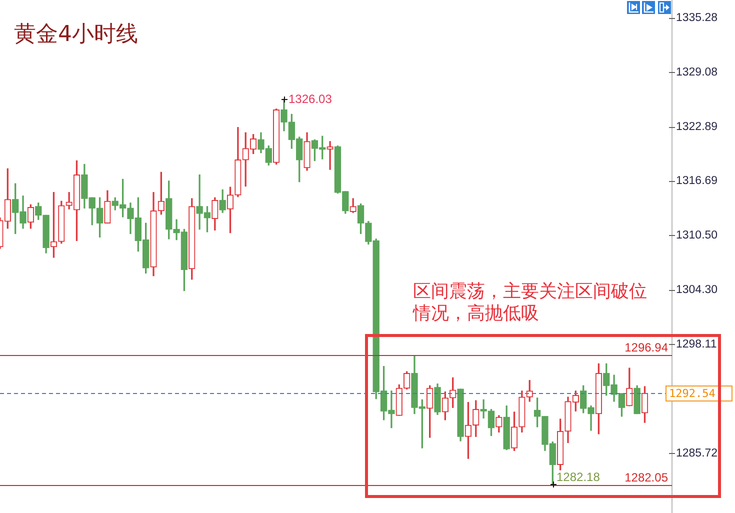  Describe the element at coordinates (697, 72) in the screenshot. I see `y-tick-label: 1329.08` at that location.